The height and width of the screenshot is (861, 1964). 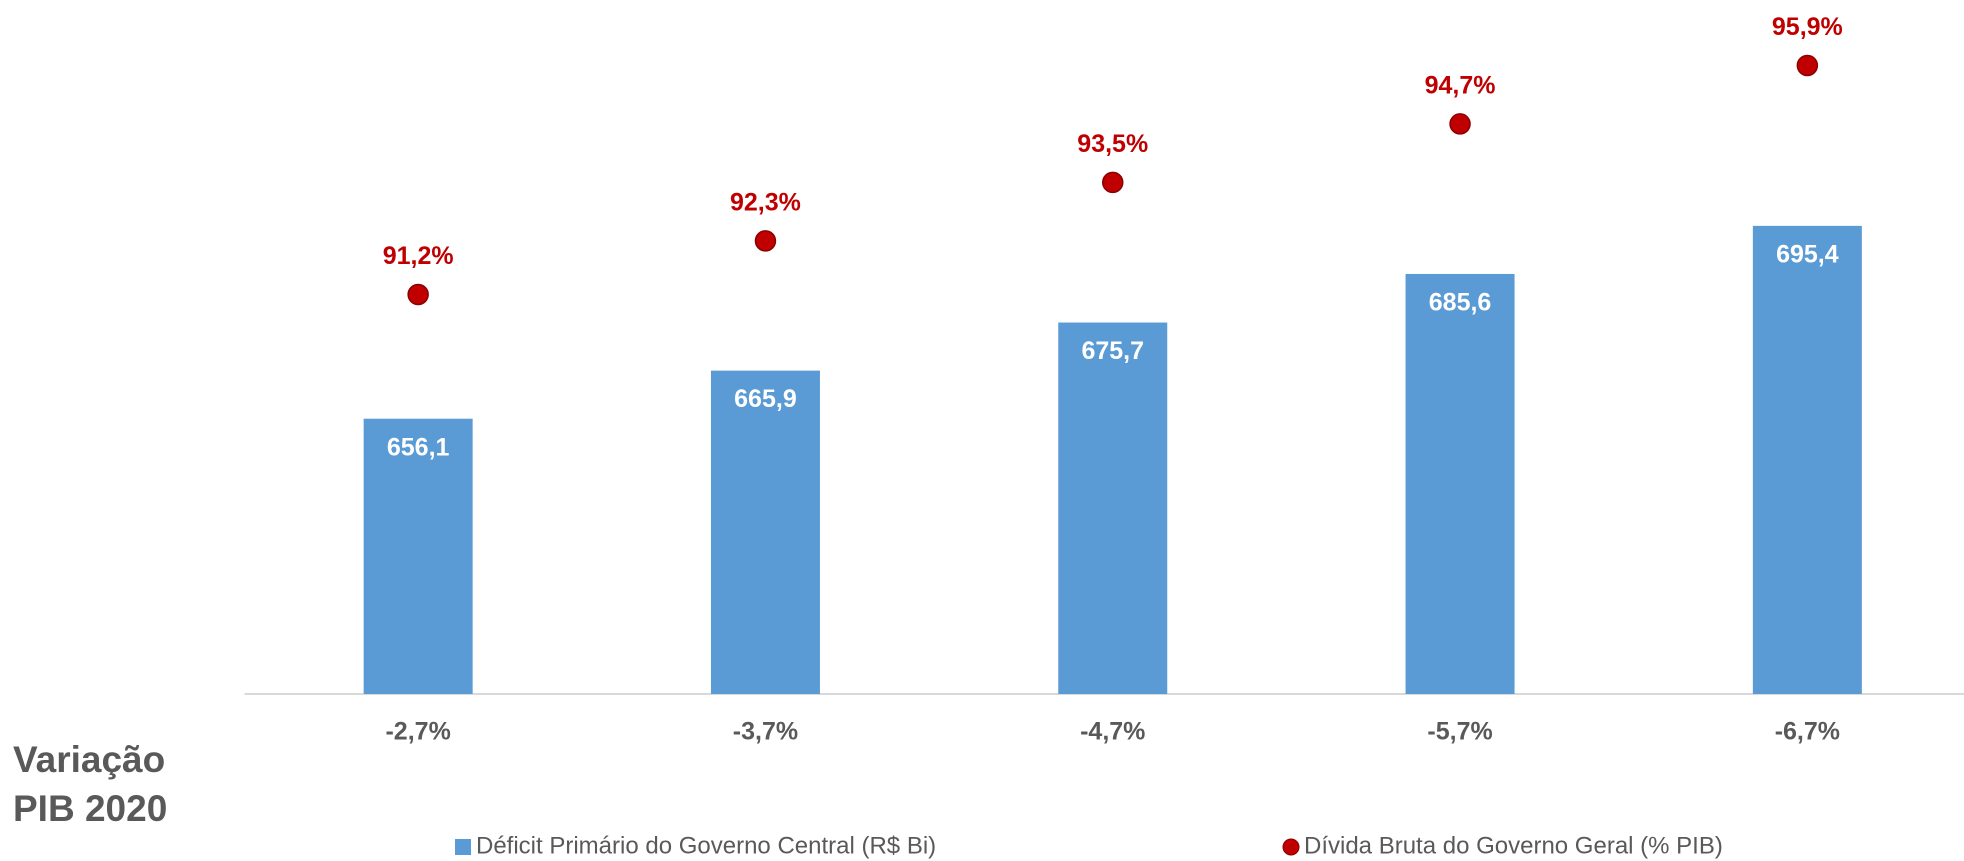 What do you see at coordinates (418, 256) in the screenshot?
I see `dot-value-label: 91,2%` at bounding box center [418, 256].